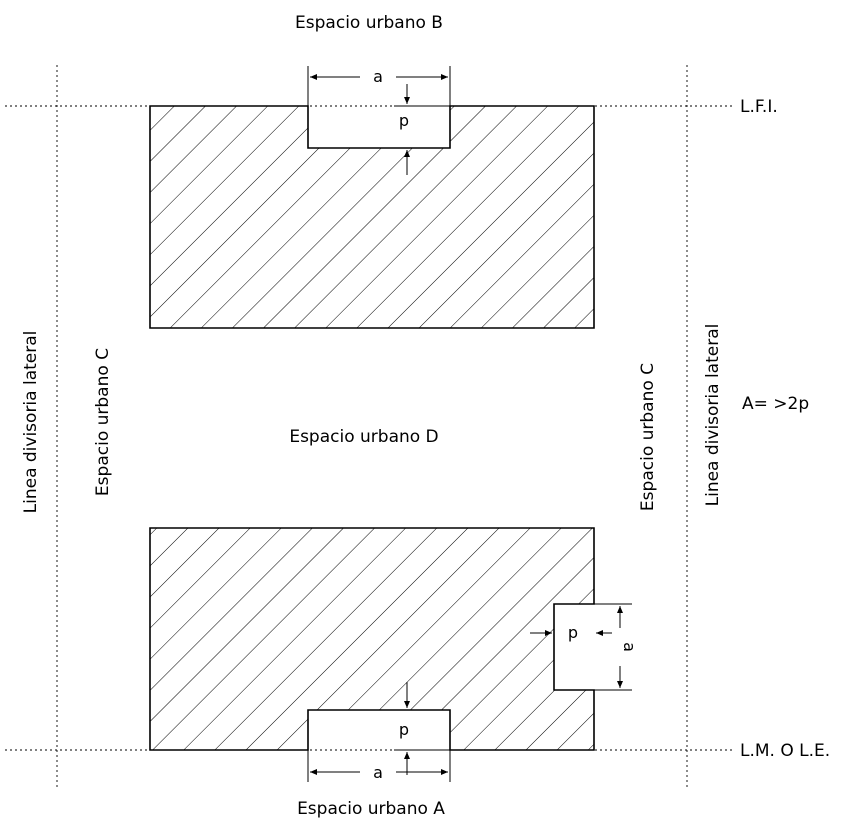 This screenshot has height=831, width=859. I want to click on top-p-label: p, so click(404, 120).